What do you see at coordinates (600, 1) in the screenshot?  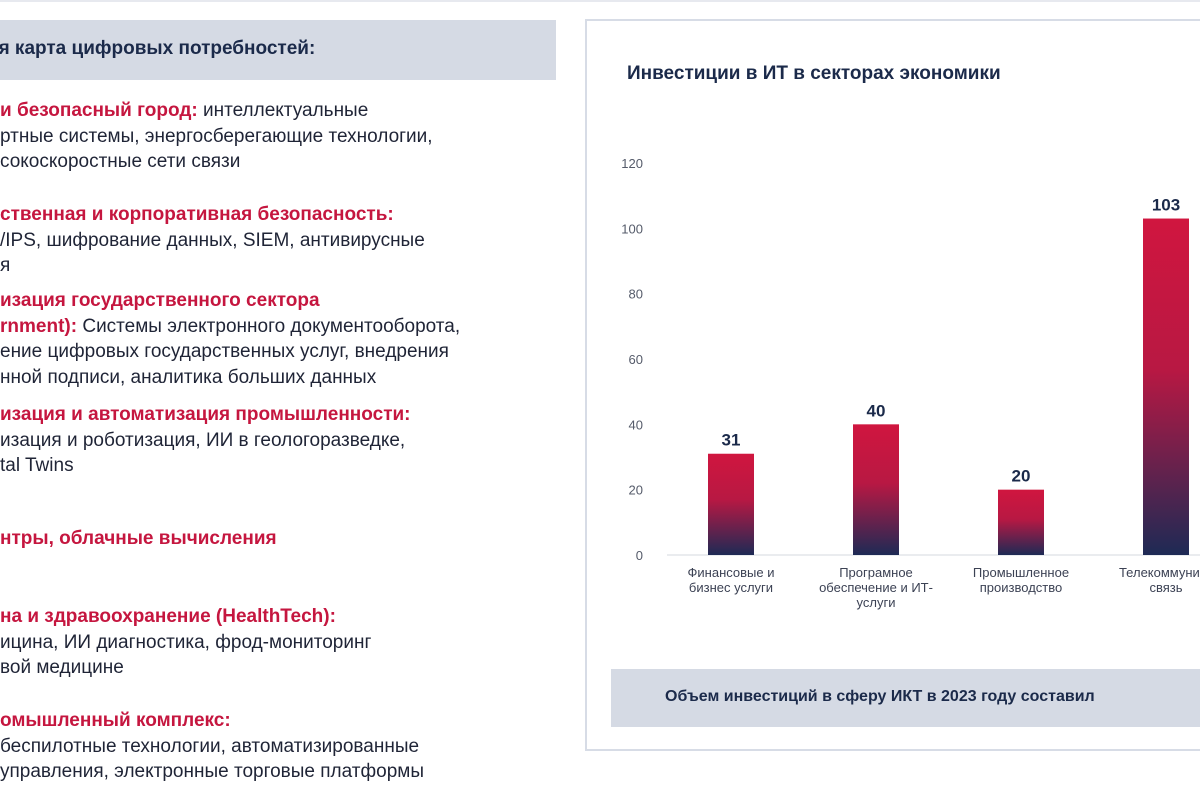 I see `top-rule` at bounding box center [600, 1].